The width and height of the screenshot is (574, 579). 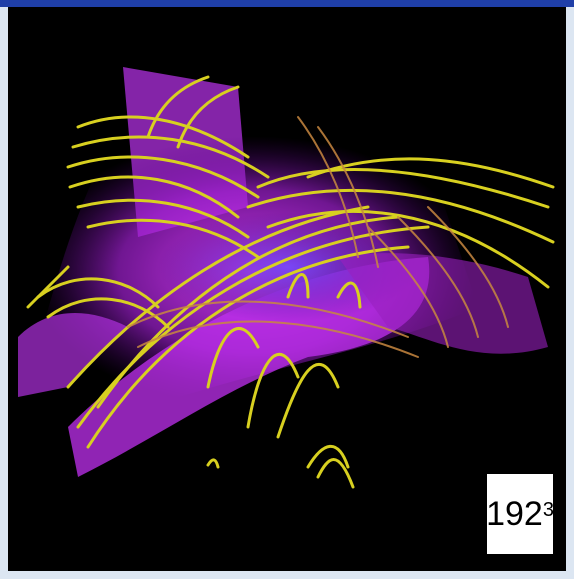 What do you see at coordinates (514, 513) in the screenshot?
I see `label-base: 192` at bounding box center [514, 513].